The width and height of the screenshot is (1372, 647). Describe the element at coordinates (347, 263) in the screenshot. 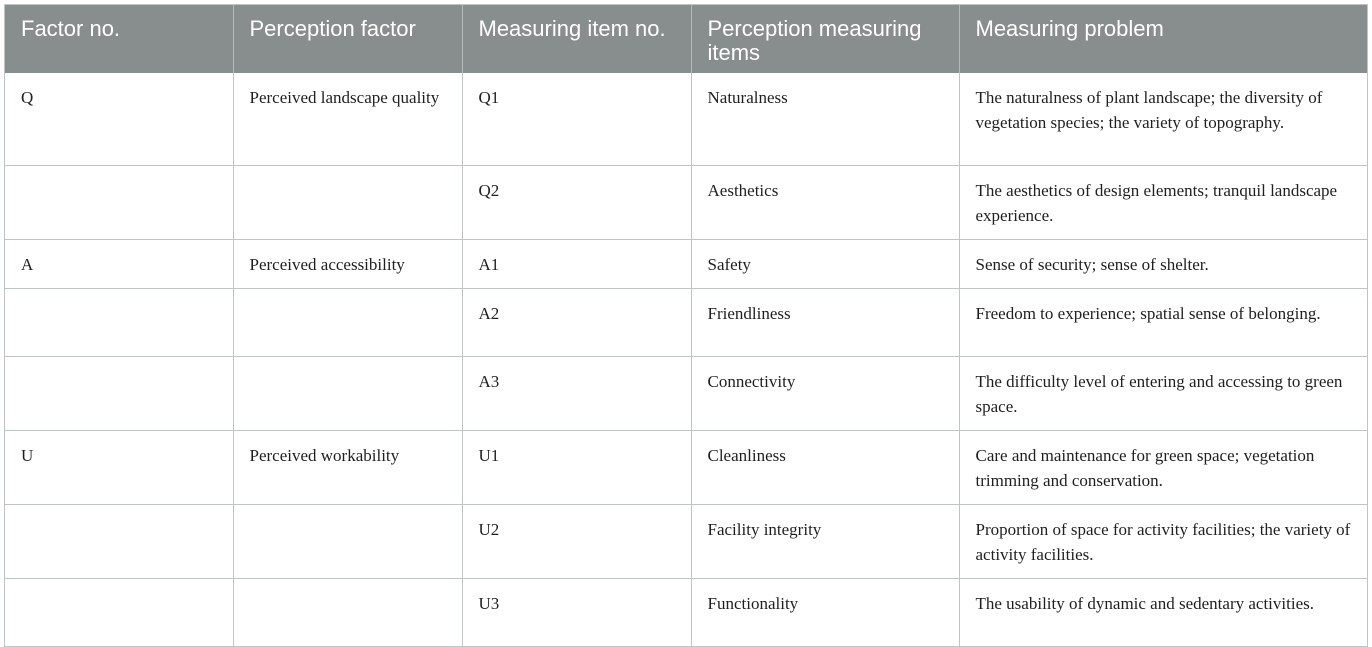

I see `cell-perception-factor: Perceived accessibility` at that location.